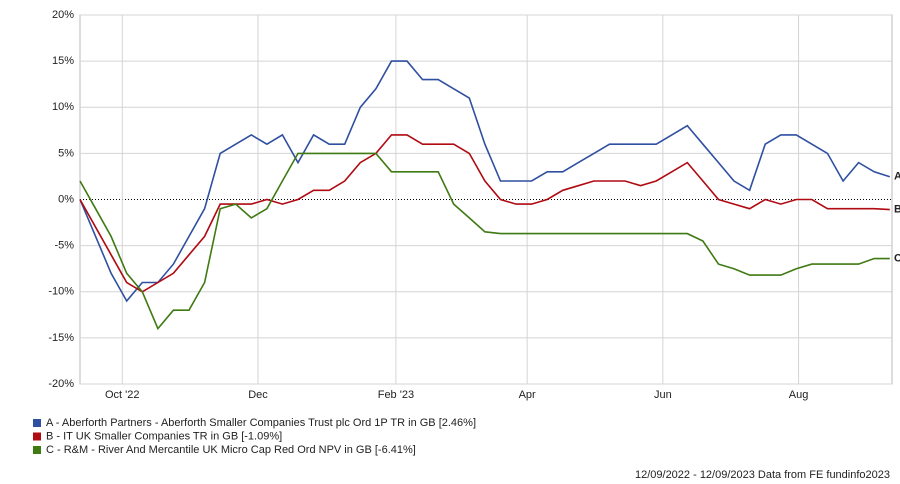  I want to click on end-label: C, so click(897, 259).